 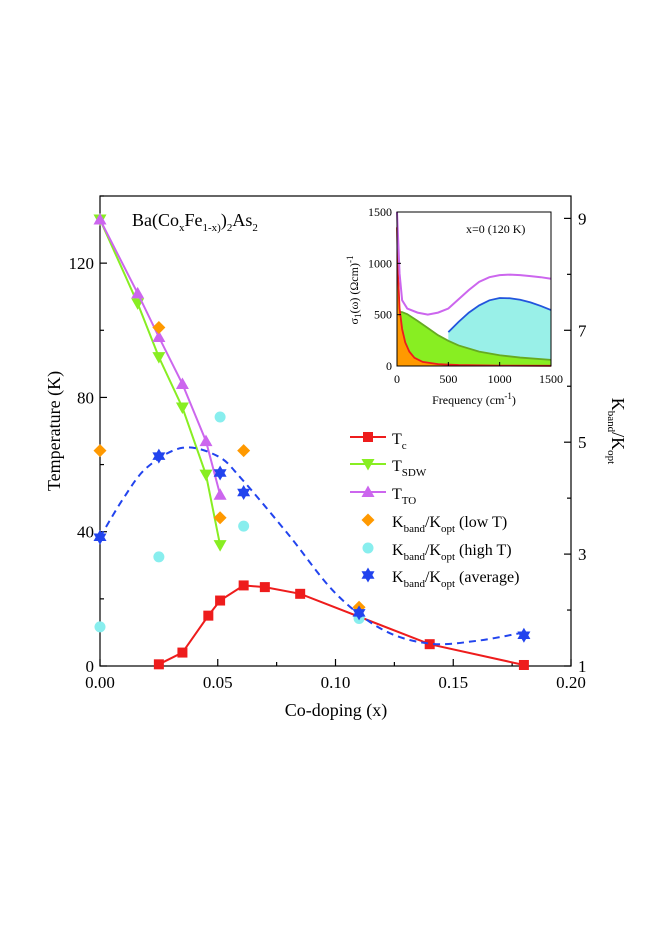 I want to click on inset-y-tick-label: 1000, so click(x=380, y=263).